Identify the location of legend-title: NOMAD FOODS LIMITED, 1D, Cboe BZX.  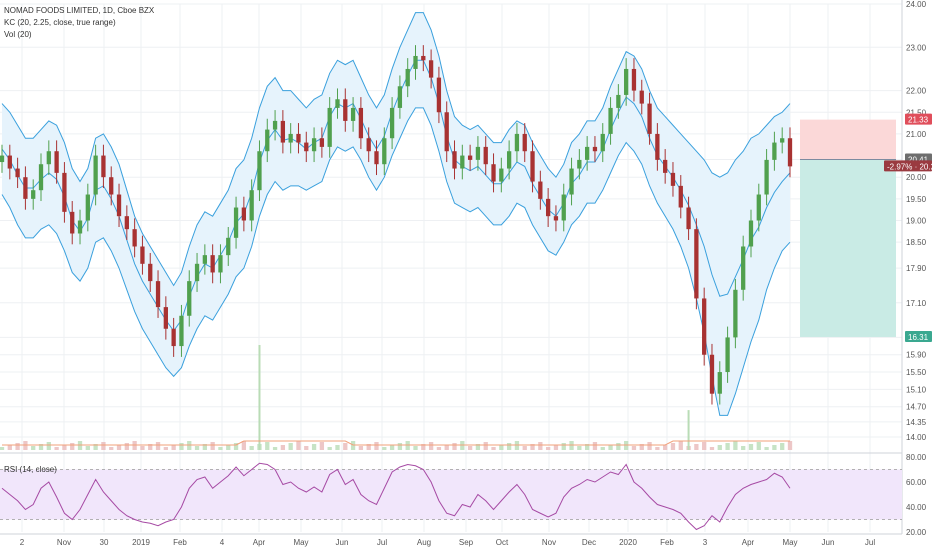
(79, 10).